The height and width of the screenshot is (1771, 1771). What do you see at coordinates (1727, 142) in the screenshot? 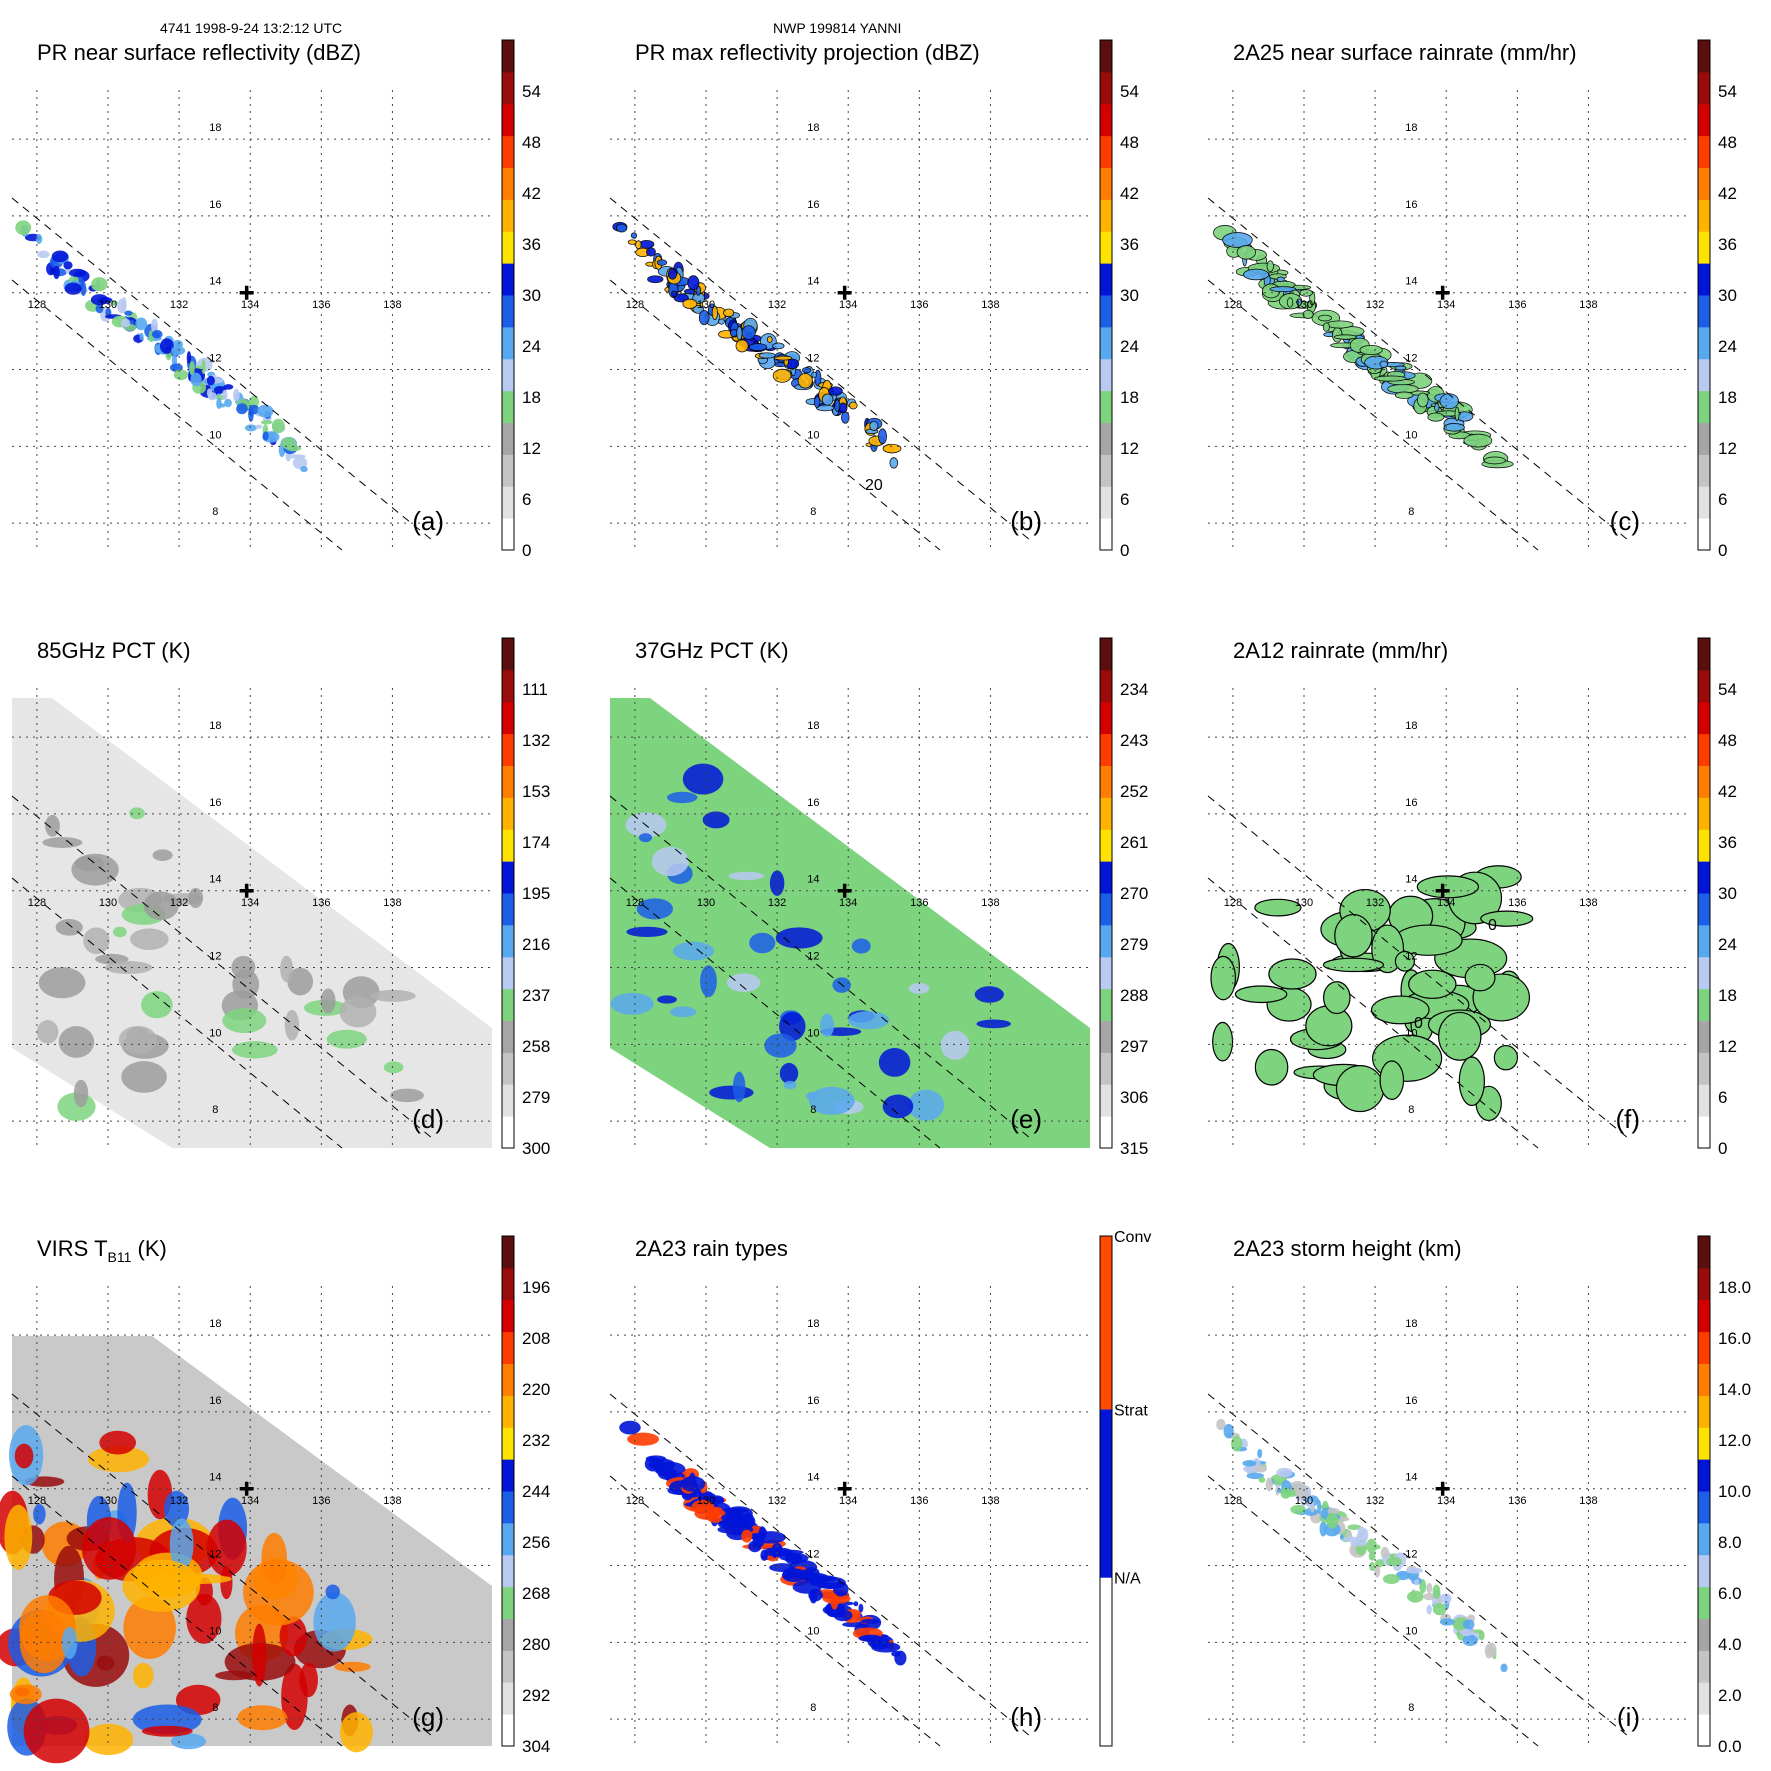
I see `colorbar-tick-label: 48` at bounding box center [1727, 142].